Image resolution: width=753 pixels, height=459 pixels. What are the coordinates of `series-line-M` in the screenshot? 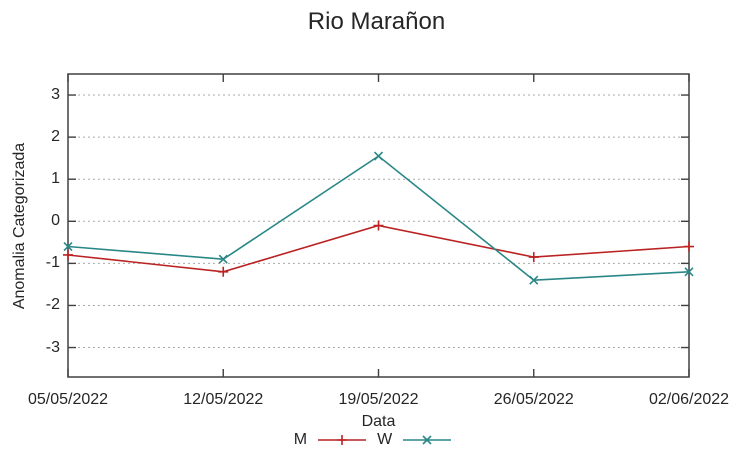 It's located at (378, 248).